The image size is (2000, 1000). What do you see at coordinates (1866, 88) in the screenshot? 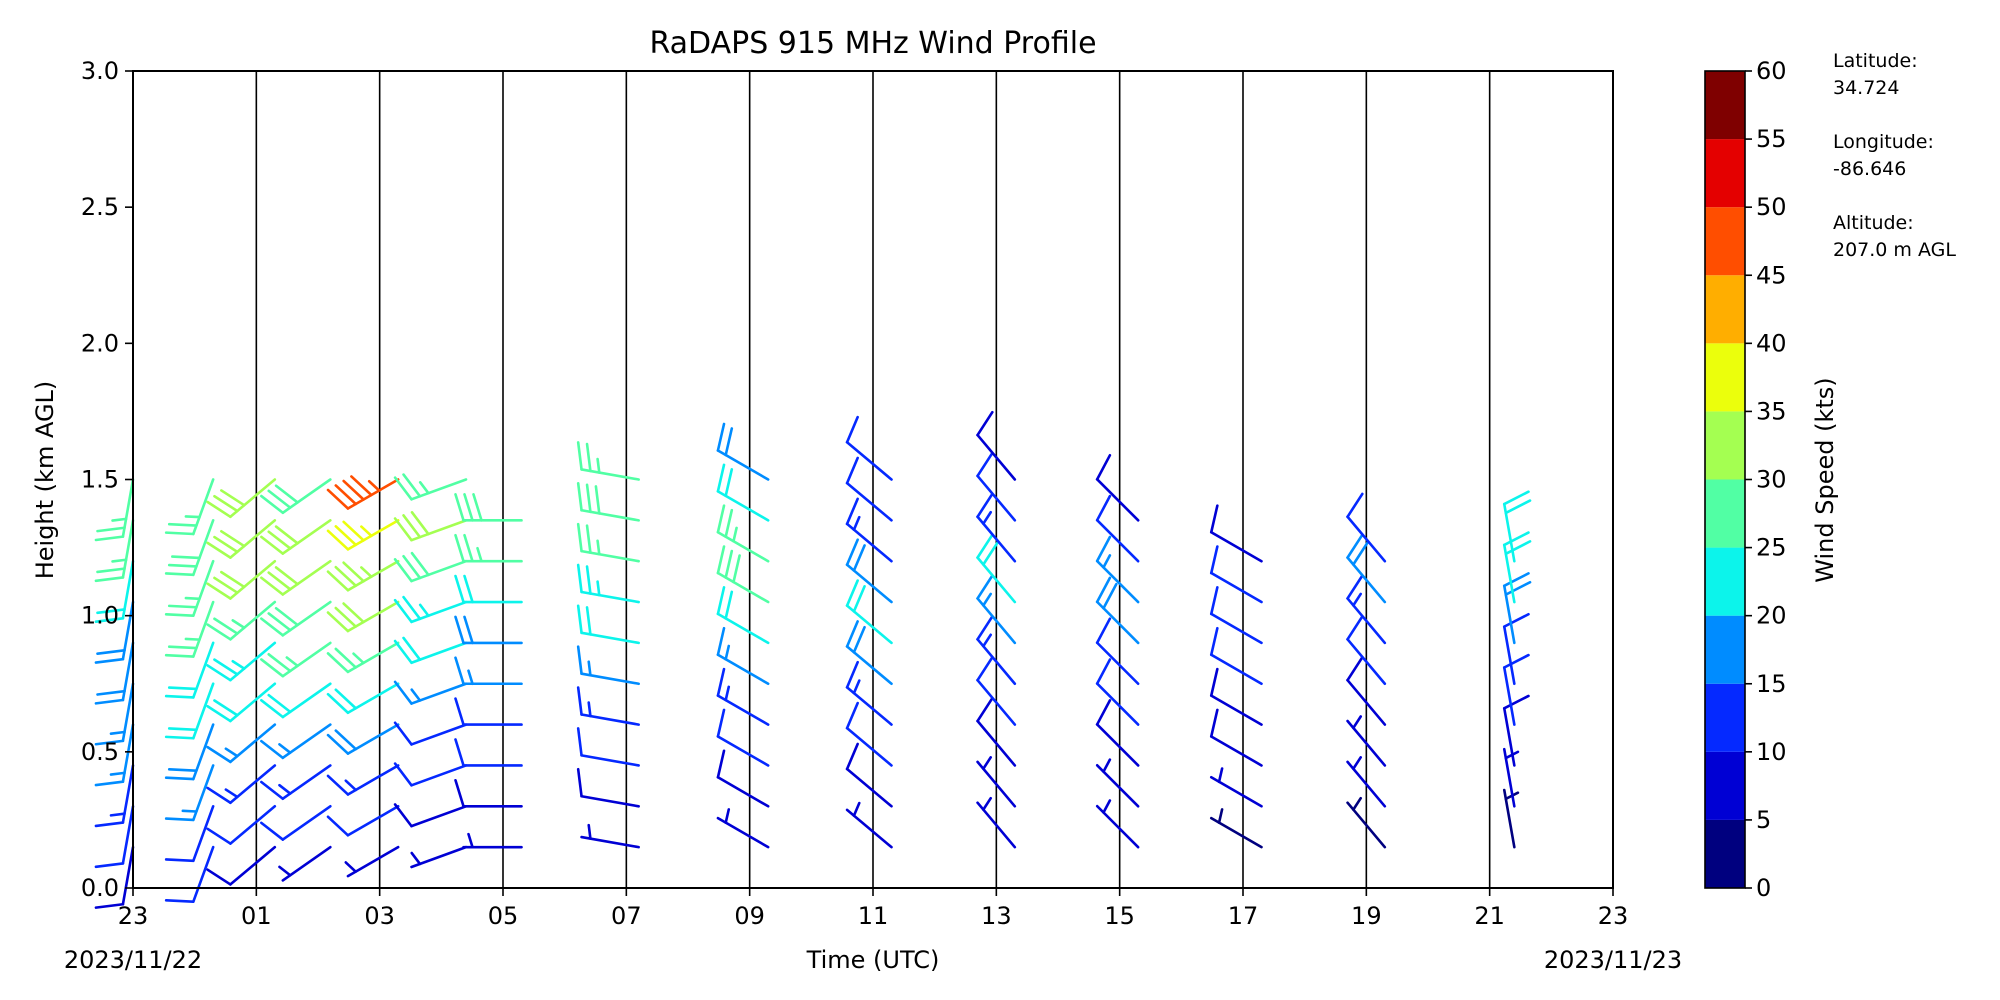
I see `latitude-value: 34.724` at bounding box center [1866, 88].